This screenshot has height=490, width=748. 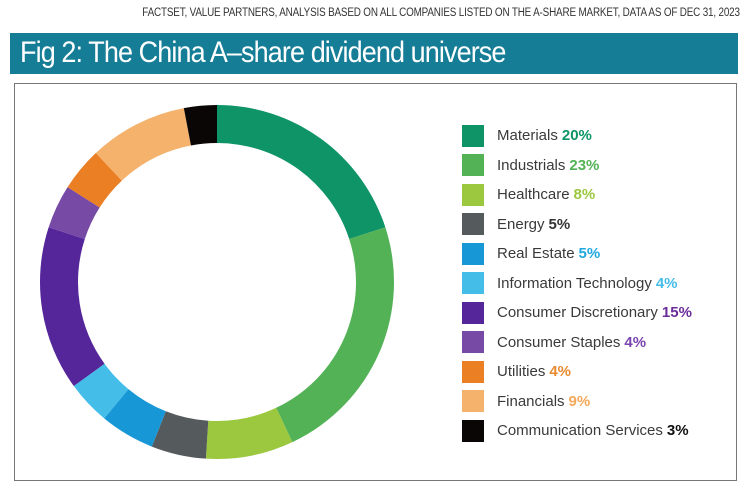 I want to click on legend-item: Materials 20%, so click(x=577, y=136).